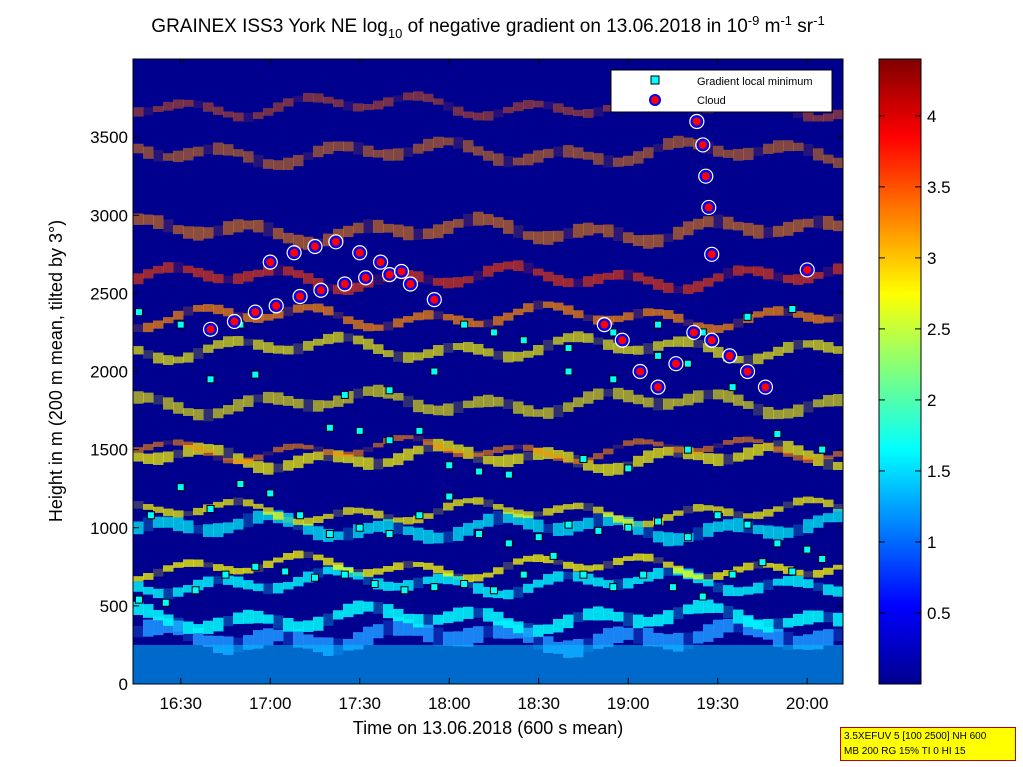  What do you see at coordinates (655, 80) in the screenshot?
I see `legend-minimum-swatch` at bounding box center [655, 80].